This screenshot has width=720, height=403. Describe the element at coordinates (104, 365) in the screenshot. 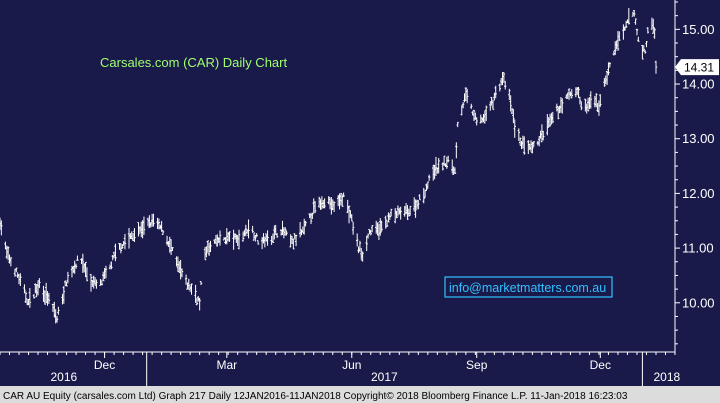

I see `x-month-label: Dec` at that location.